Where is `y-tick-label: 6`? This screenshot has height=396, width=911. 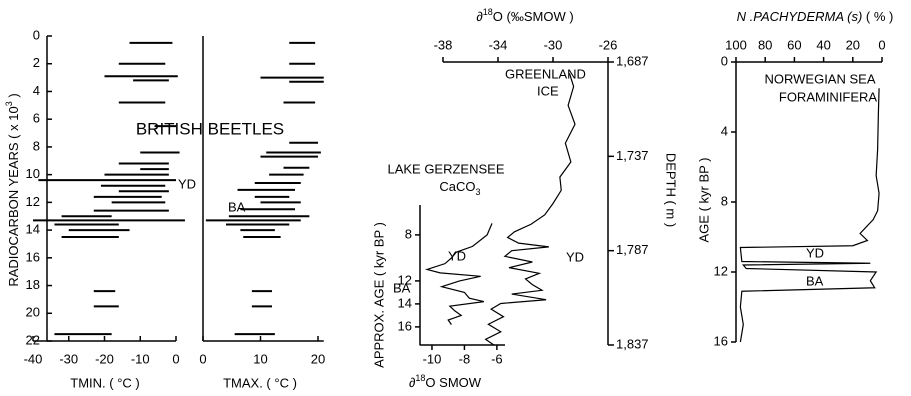
y-tick-label: 6 is located at coordinates (36, 118).